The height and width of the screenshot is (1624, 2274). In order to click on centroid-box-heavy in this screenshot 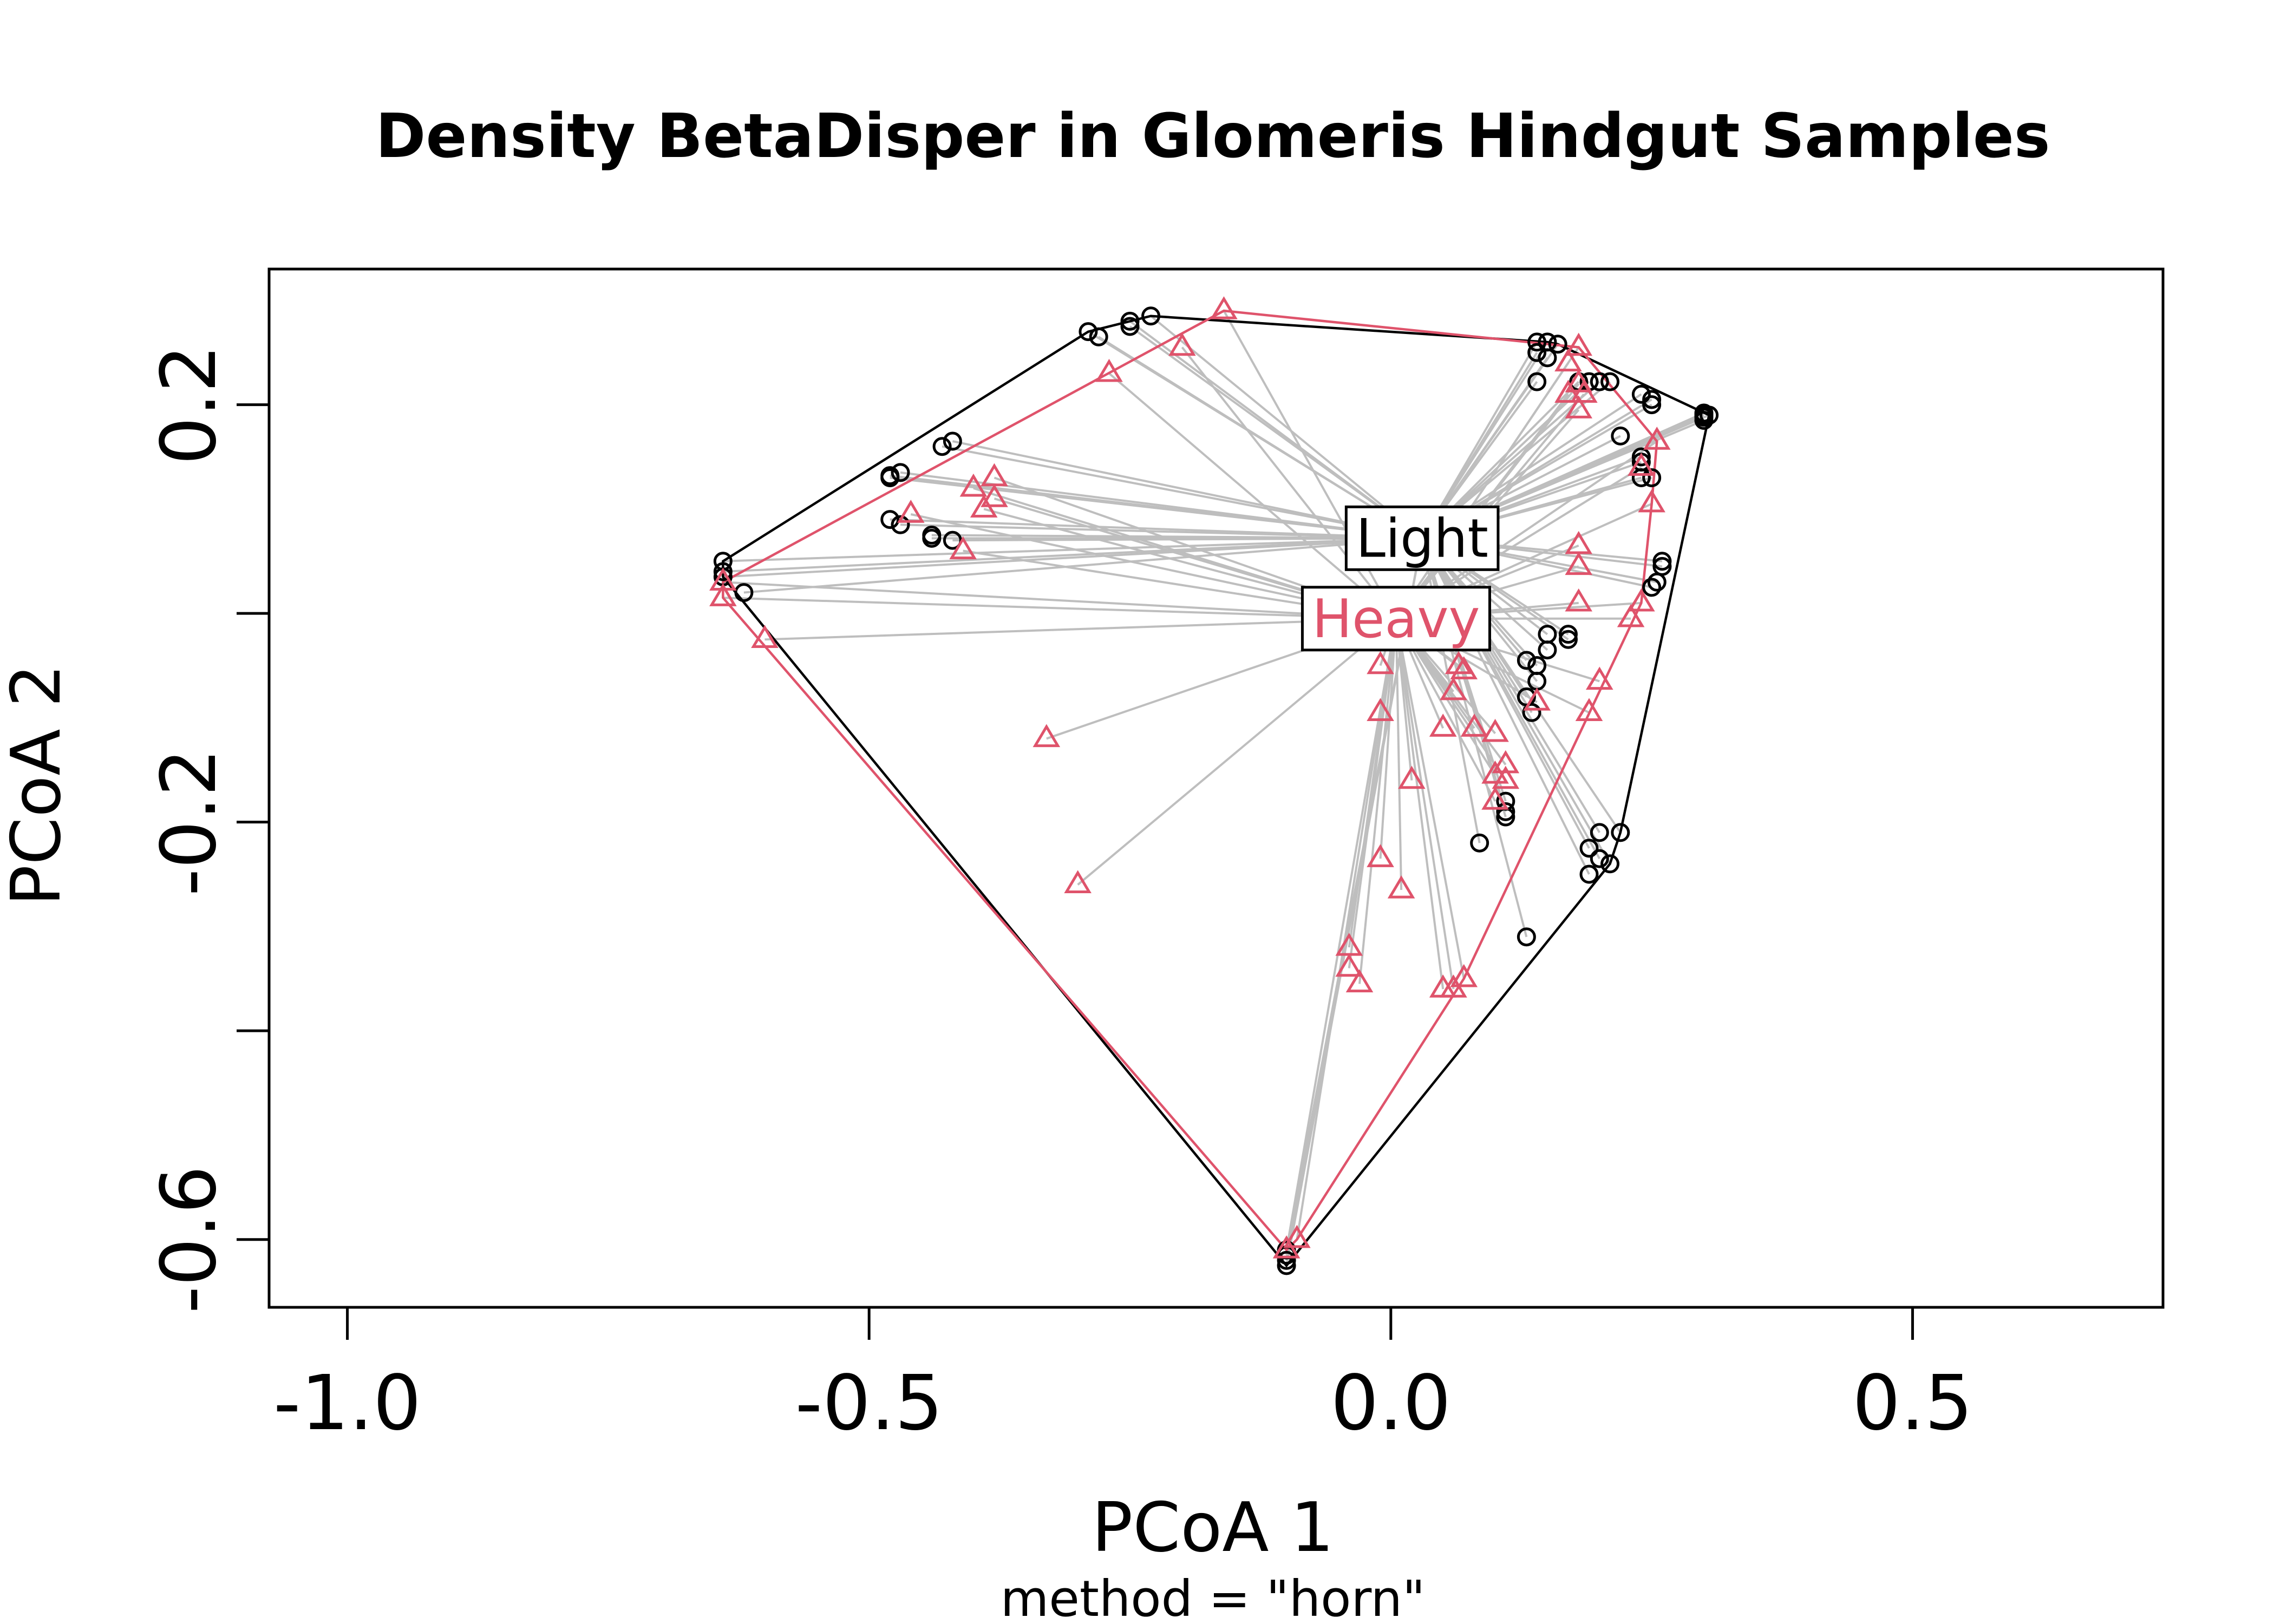, I will do `click(1396, 619)`.